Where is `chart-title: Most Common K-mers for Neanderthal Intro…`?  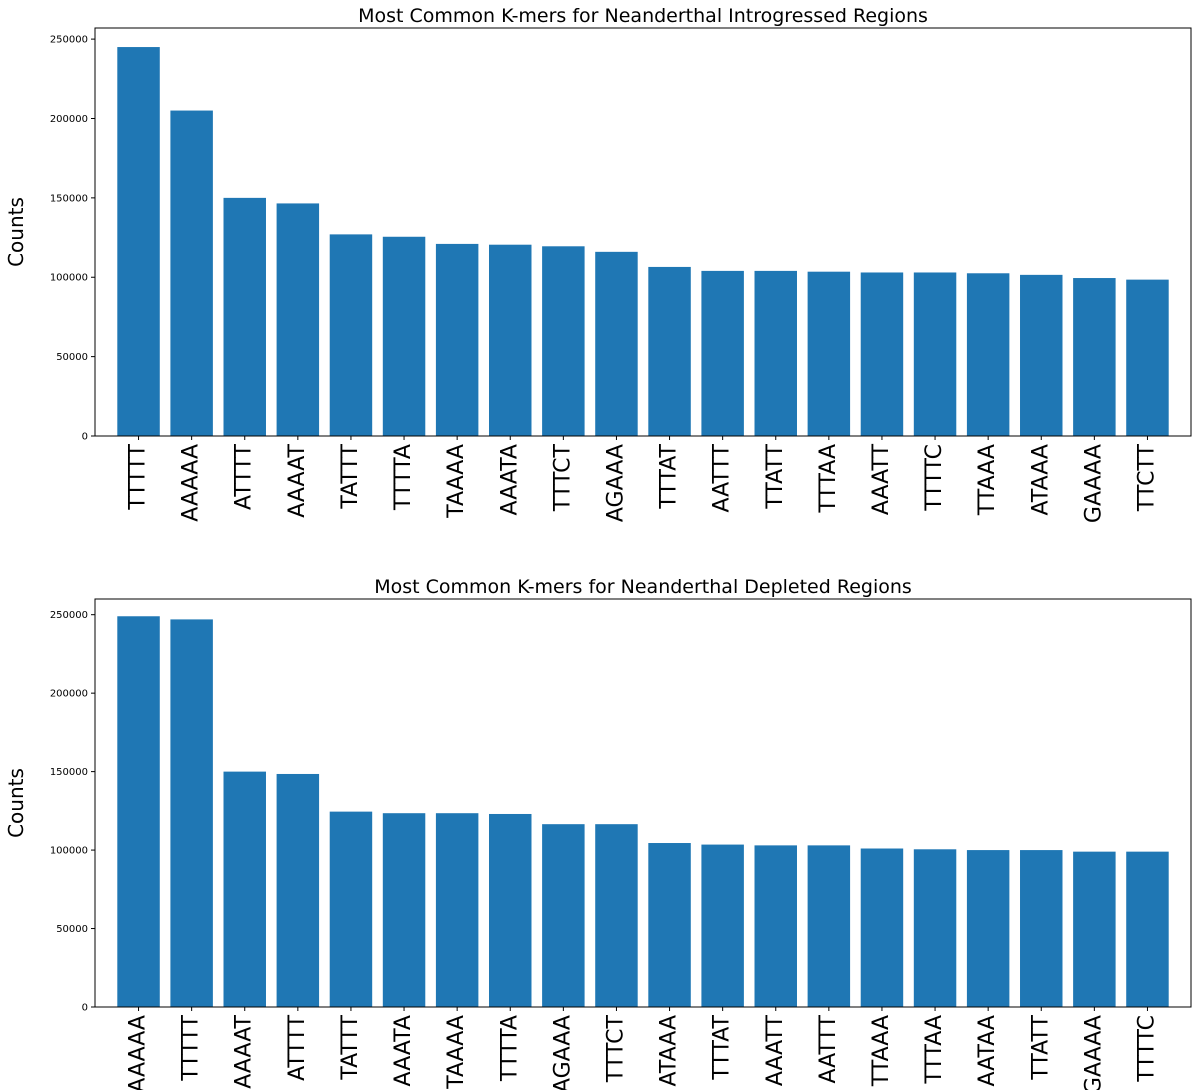 chart-title: Most Common K-mers for Neanderthal Intro… is located at coordinates (643, 16).